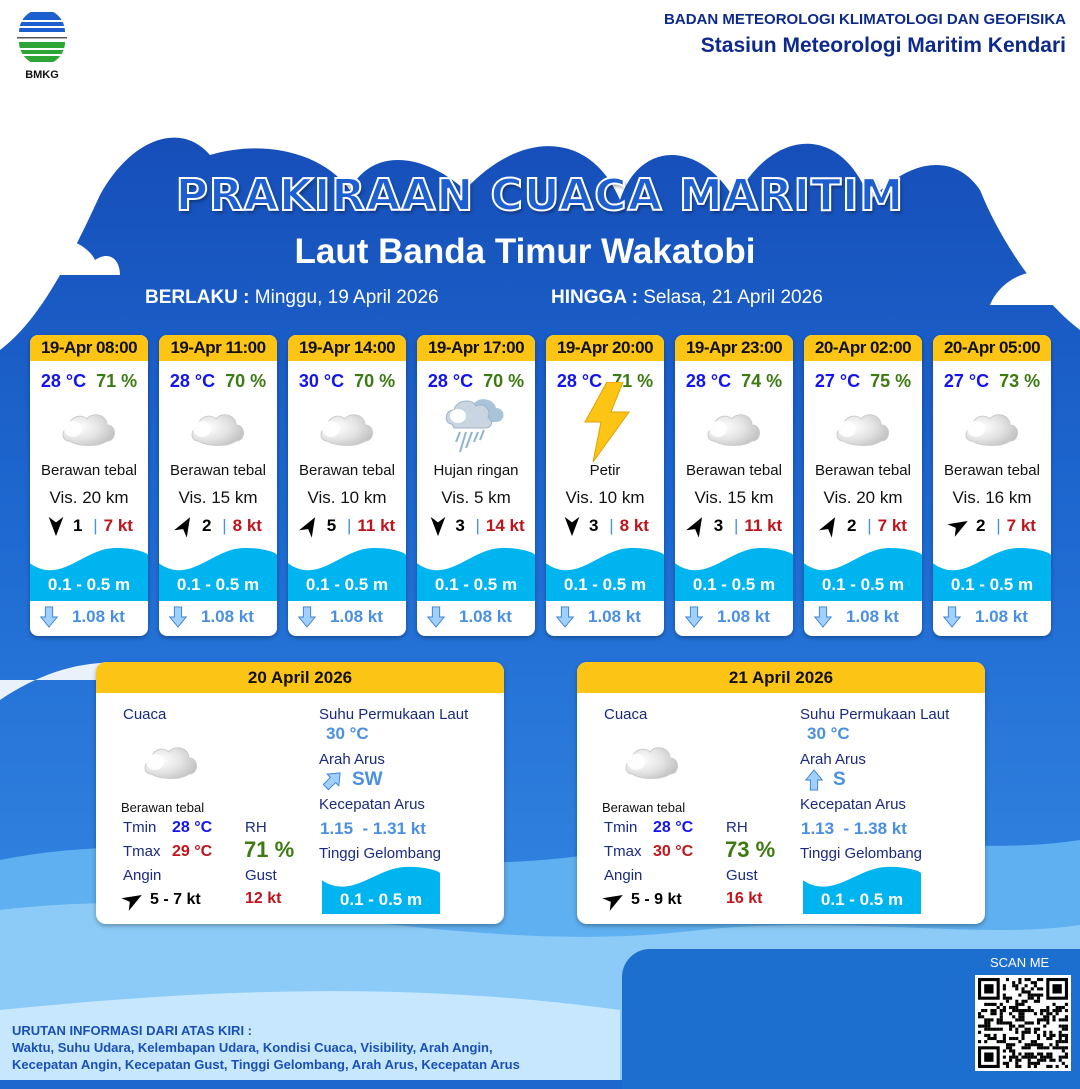  I want to click on current-speed-max: - 1.31 kt, so click(394, 828).